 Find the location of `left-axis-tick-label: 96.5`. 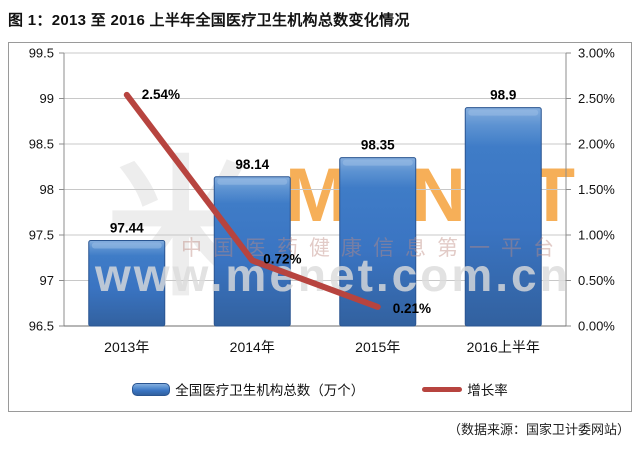

left-axis-tick-label: 96.5 is located at coordinates (41, 326).